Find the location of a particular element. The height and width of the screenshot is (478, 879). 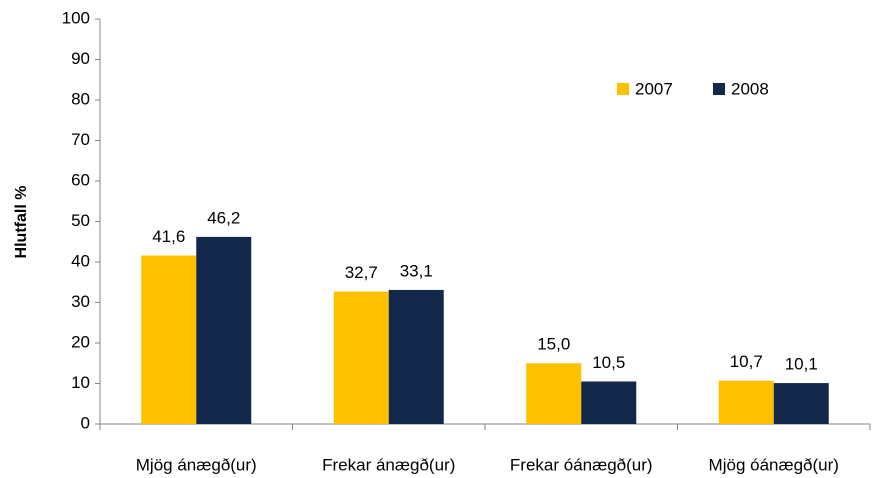

value-label: 10,7 is located at coordinates (746, 361).